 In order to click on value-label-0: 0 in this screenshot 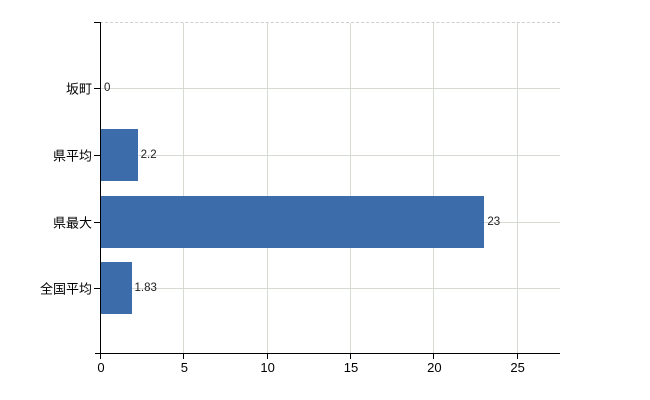, I will do `click(107, 88)`.